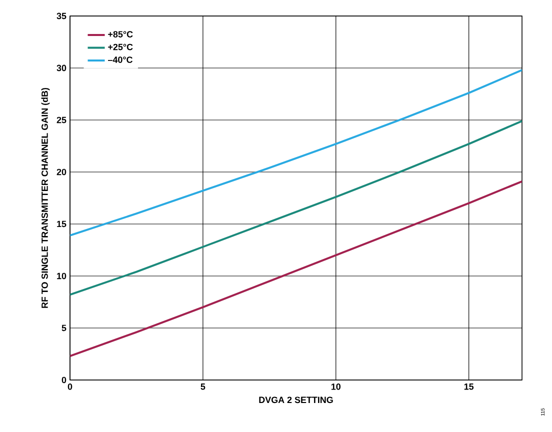 Image resolution: width=552 pixels, height=432 pixels. What do you see at coordinates (296, 400) in the screenshot?
I see `x-axis-title: DVGA 2 SETTING` at bounding box center [296, 400].